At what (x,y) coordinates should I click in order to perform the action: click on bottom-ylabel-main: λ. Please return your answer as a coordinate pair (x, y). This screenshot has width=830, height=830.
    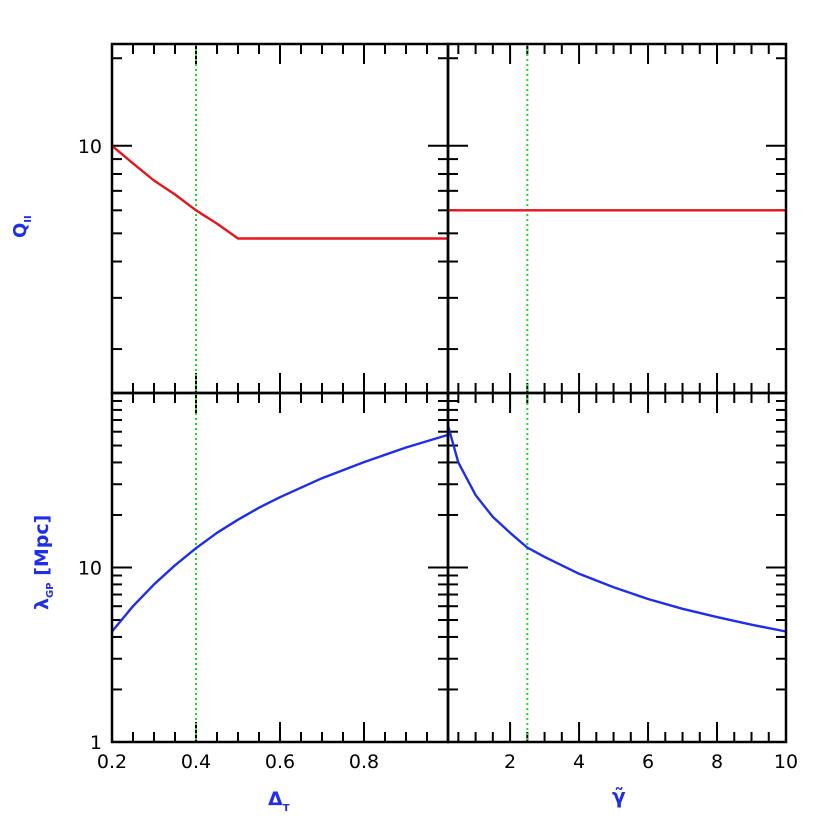
    Looking at the image, I should click on (42, 604).